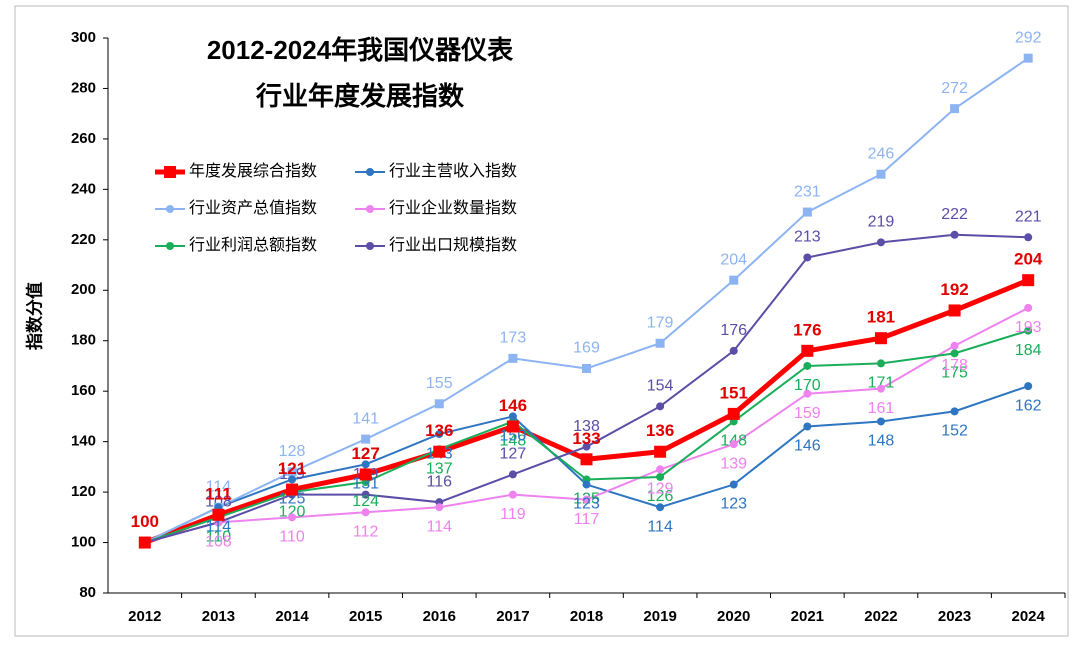  I want to click on legend-label: 行业企业数量指数, so click(453, 208).